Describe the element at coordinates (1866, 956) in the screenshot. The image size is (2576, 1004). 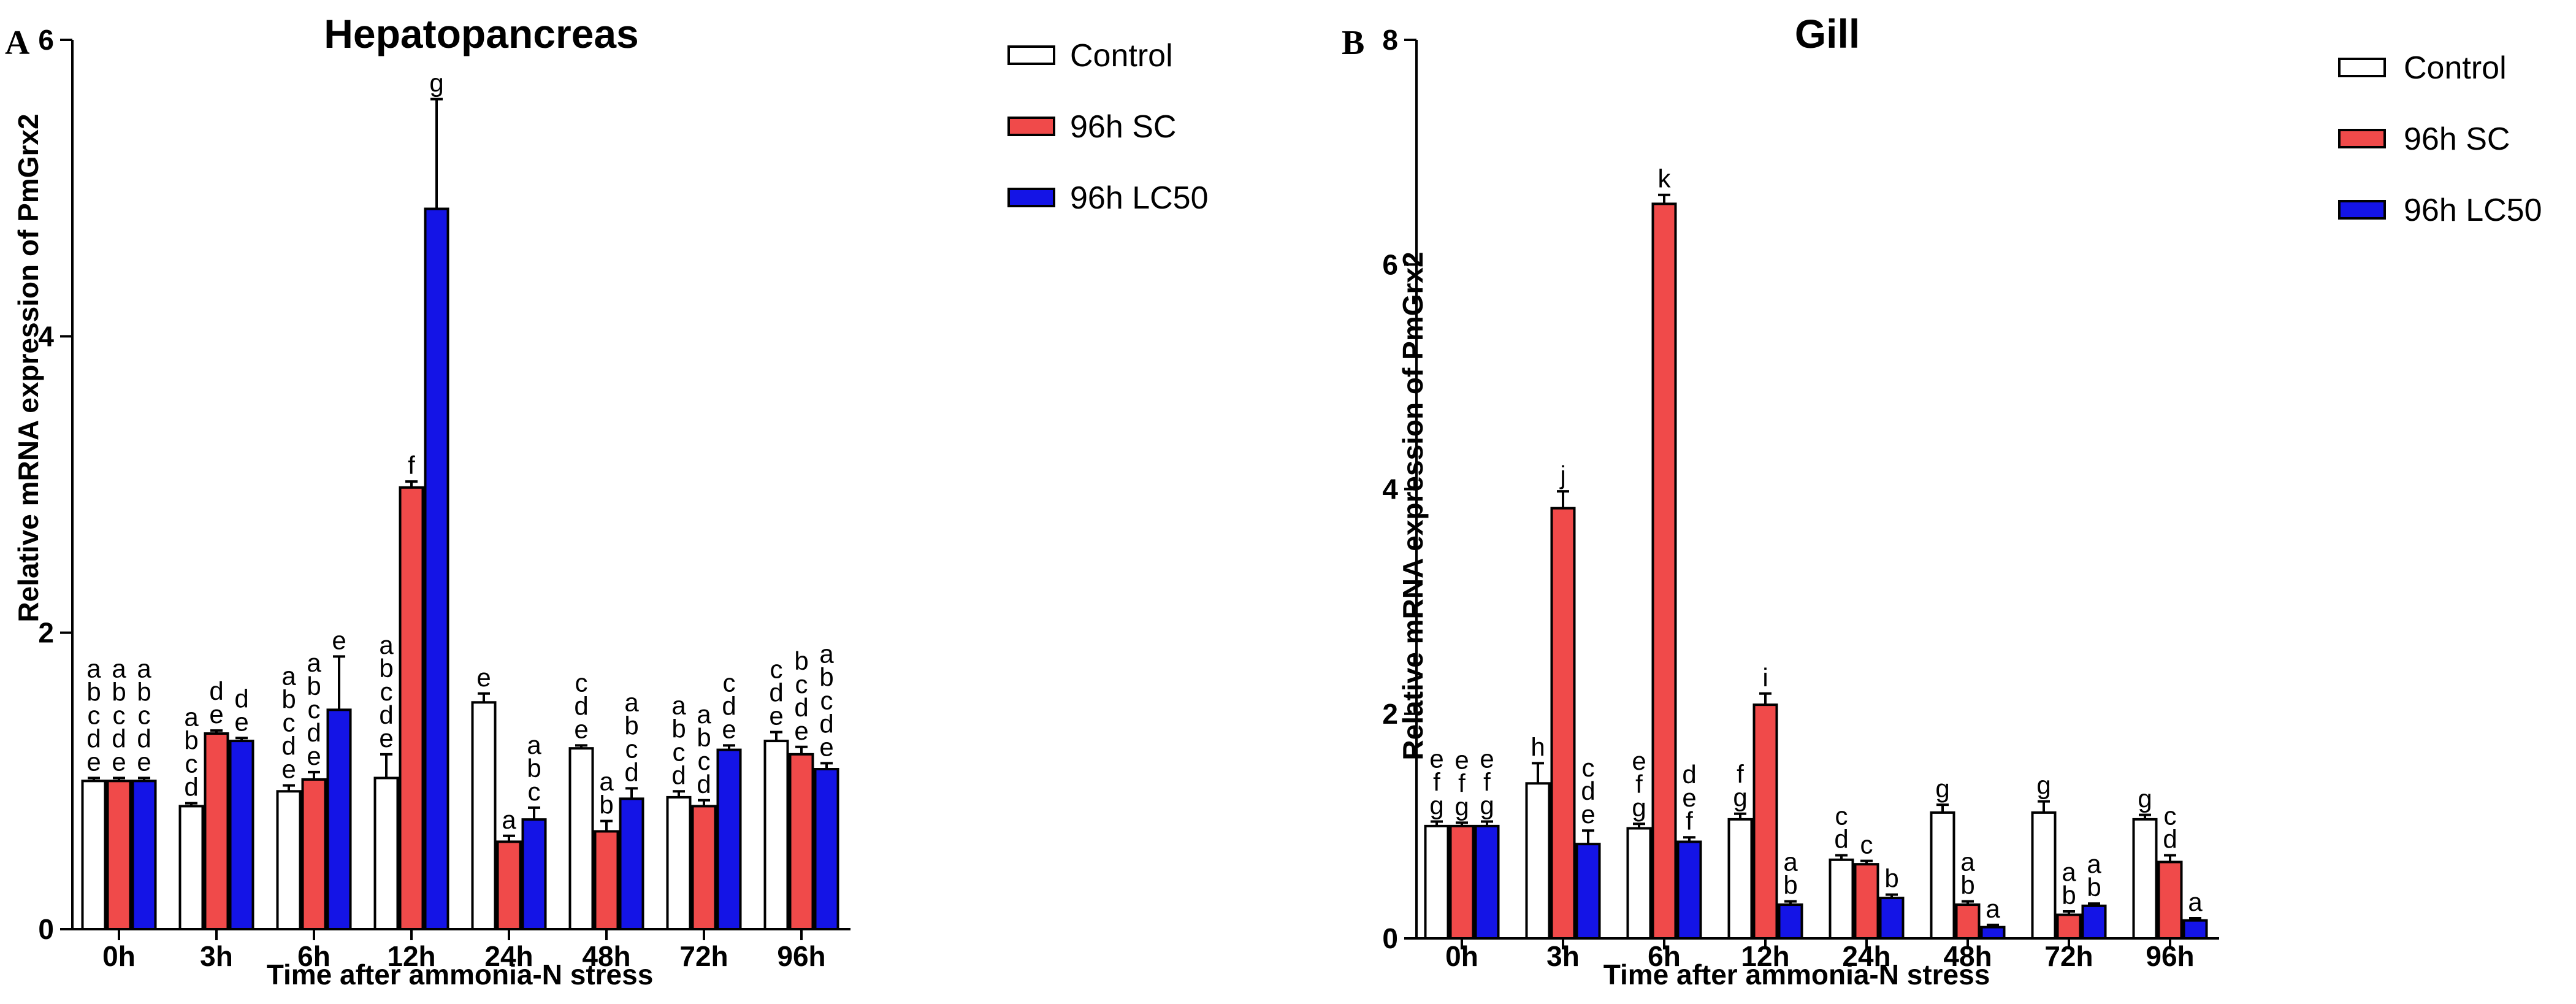
I see `x-tick-label: 24h` at that location.